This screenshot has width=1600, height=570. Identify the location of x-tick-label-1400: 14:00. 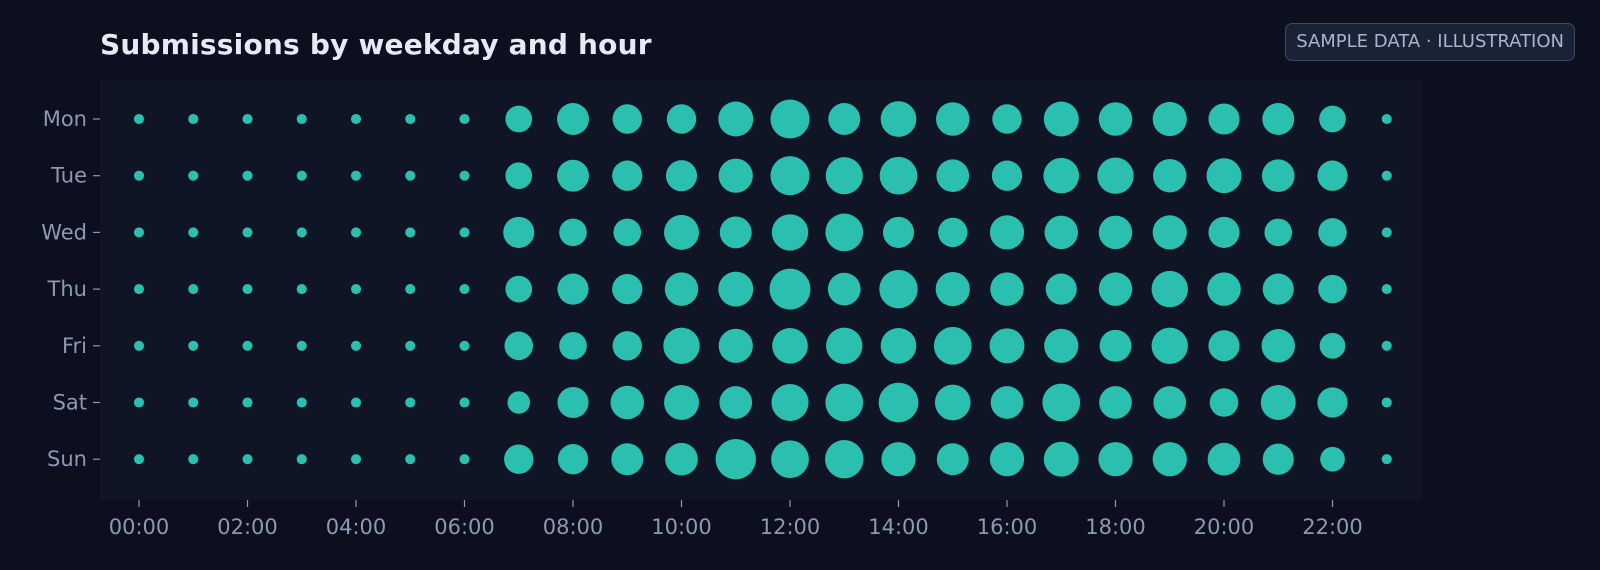
(898, 527).